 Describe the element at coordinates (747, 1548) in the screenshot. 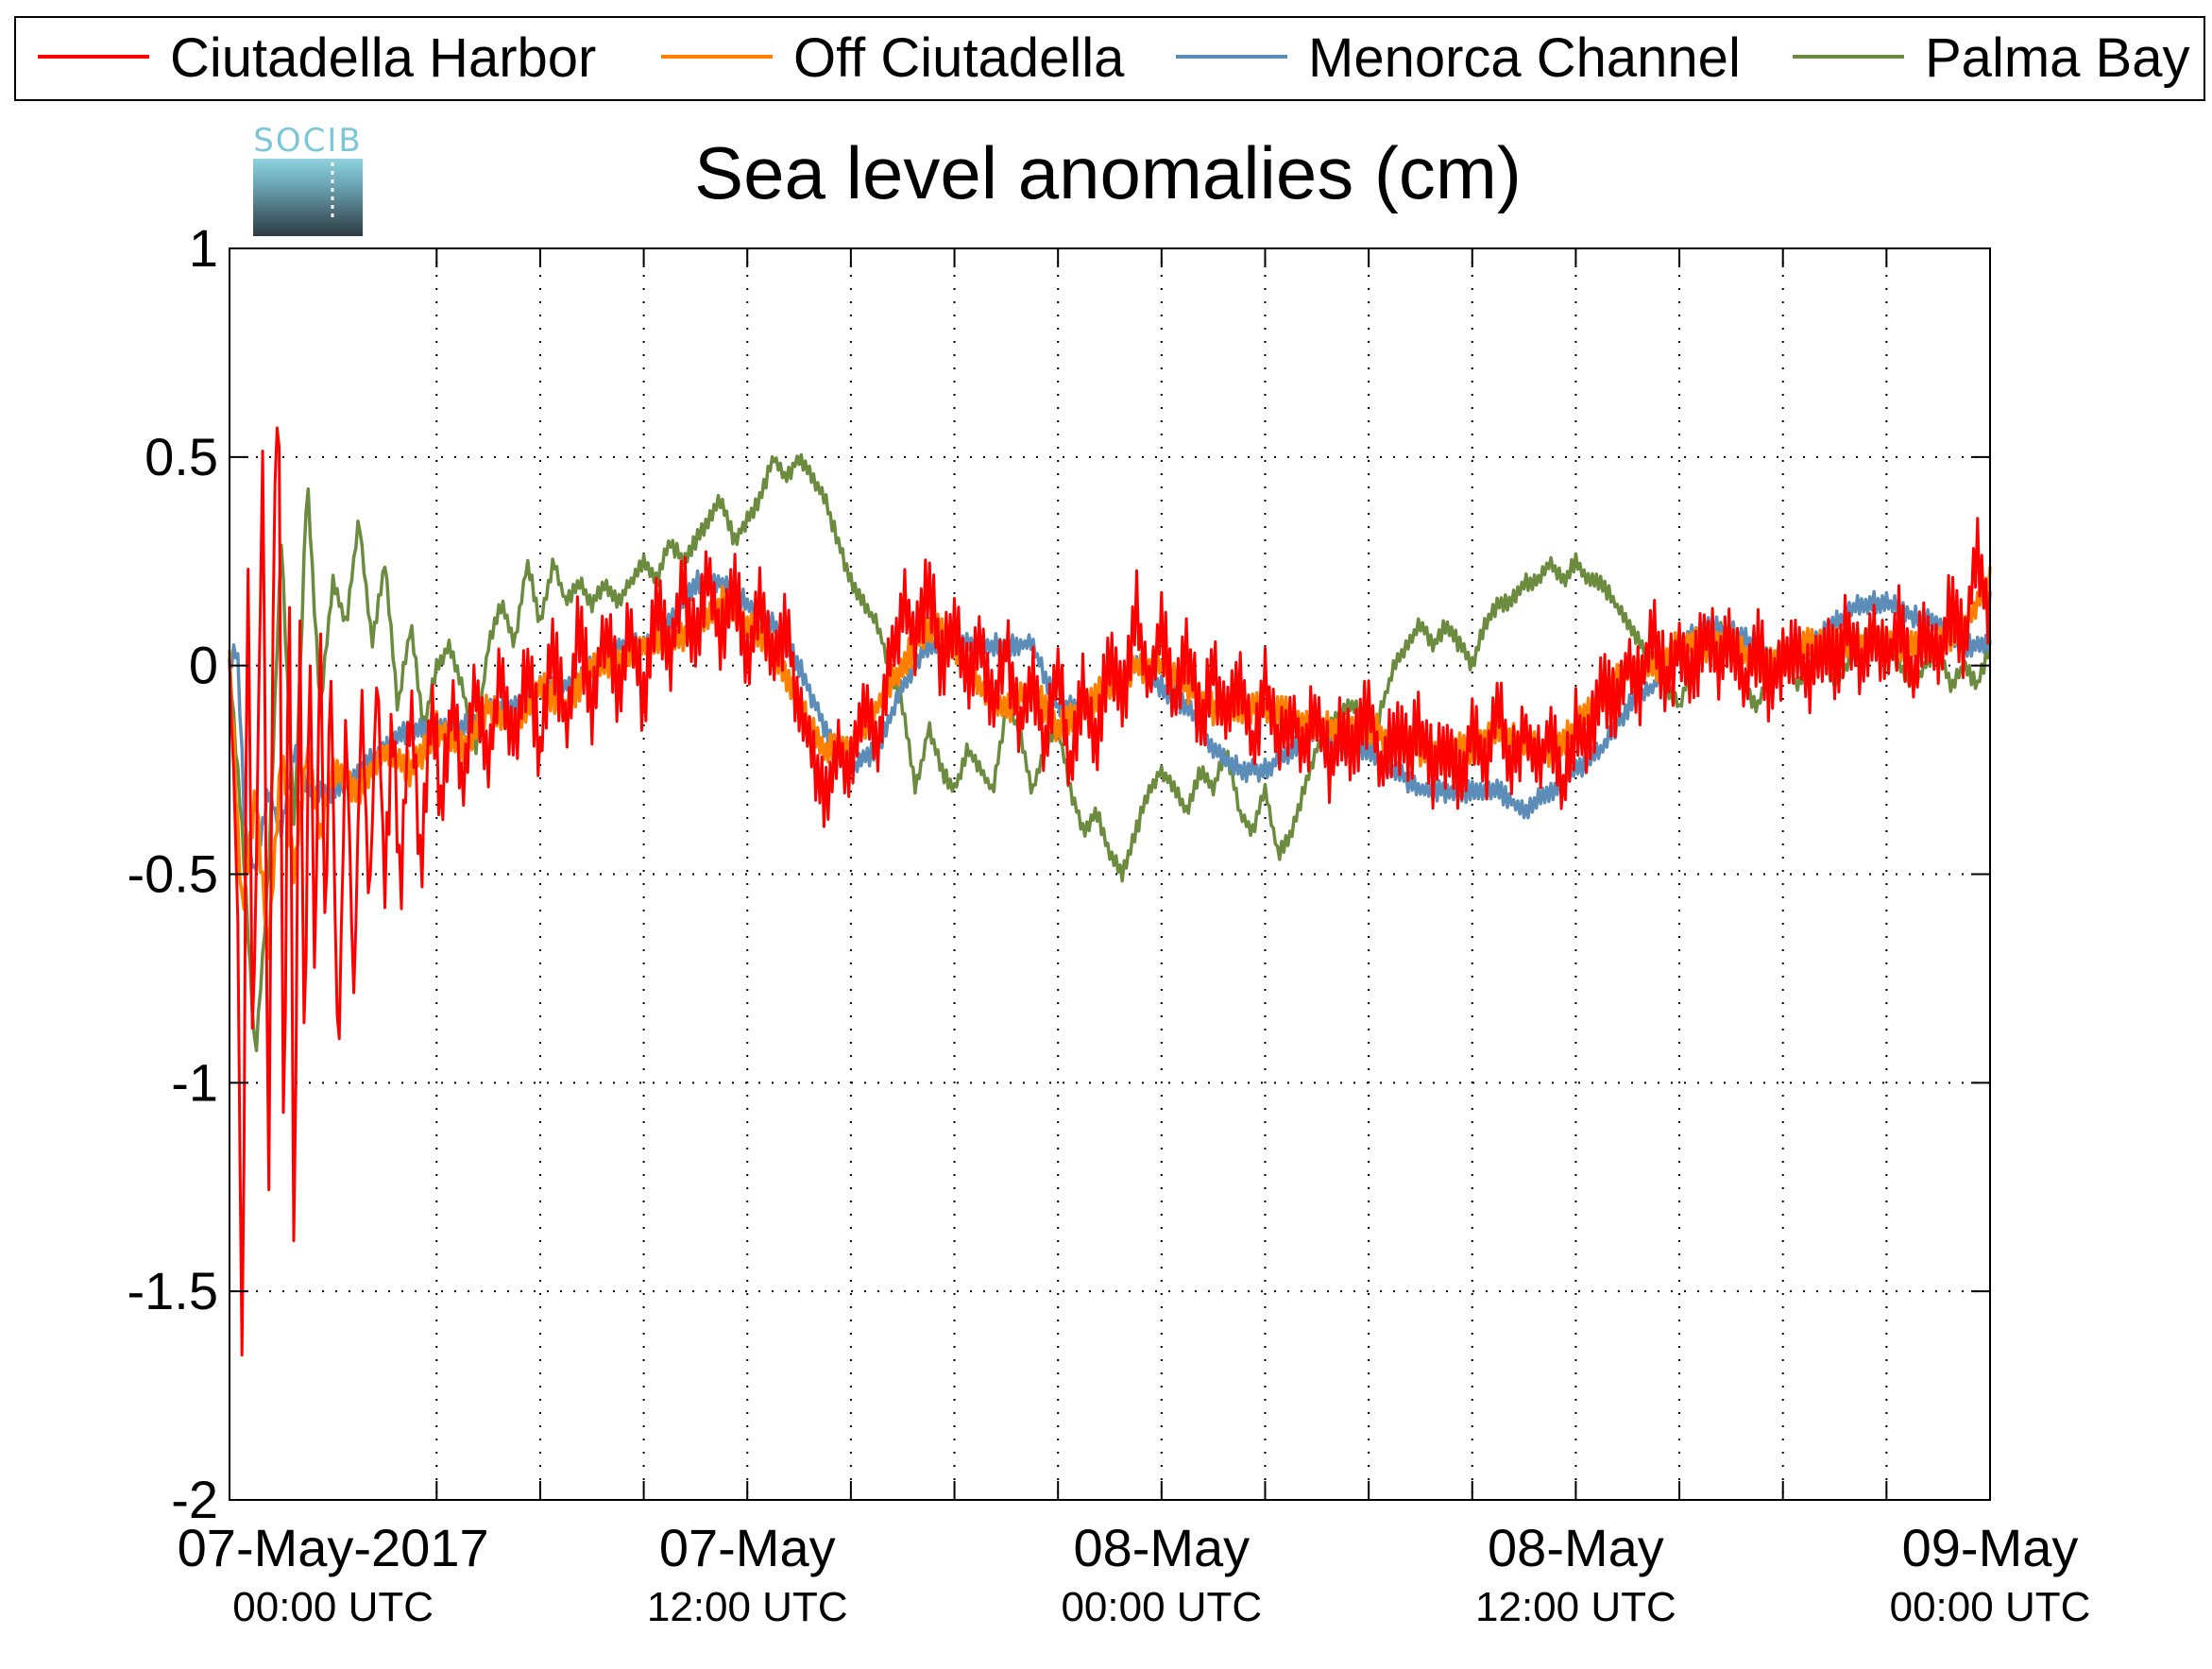

I see `x-tick-label: 07-May` at that location.